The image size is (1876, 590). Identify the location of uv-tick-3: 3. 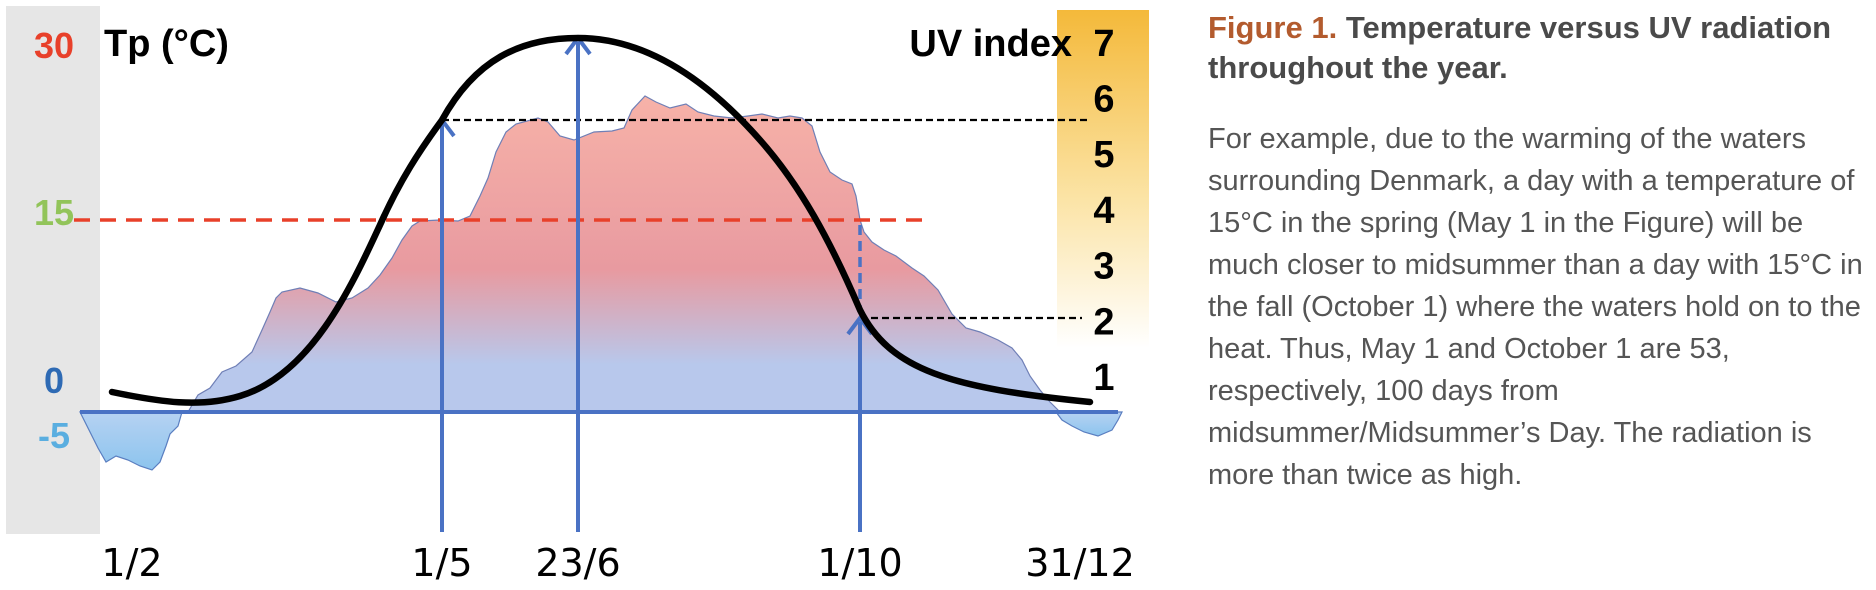
(1103, 267).